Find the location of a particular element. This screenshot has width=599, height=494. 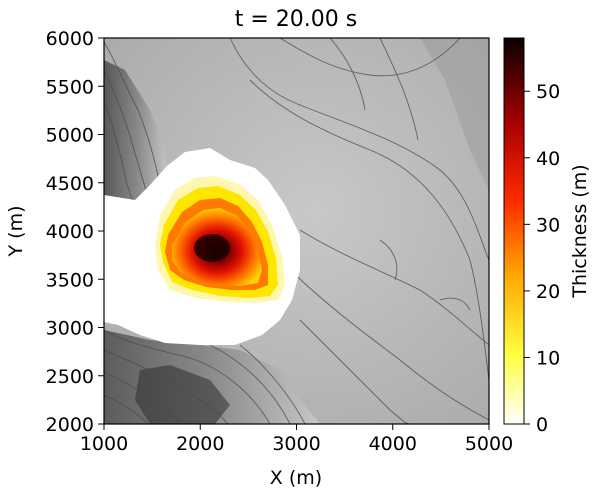

x-axis: 1000 2000 3000 4000 5000 is located at coordinates (296, 439).